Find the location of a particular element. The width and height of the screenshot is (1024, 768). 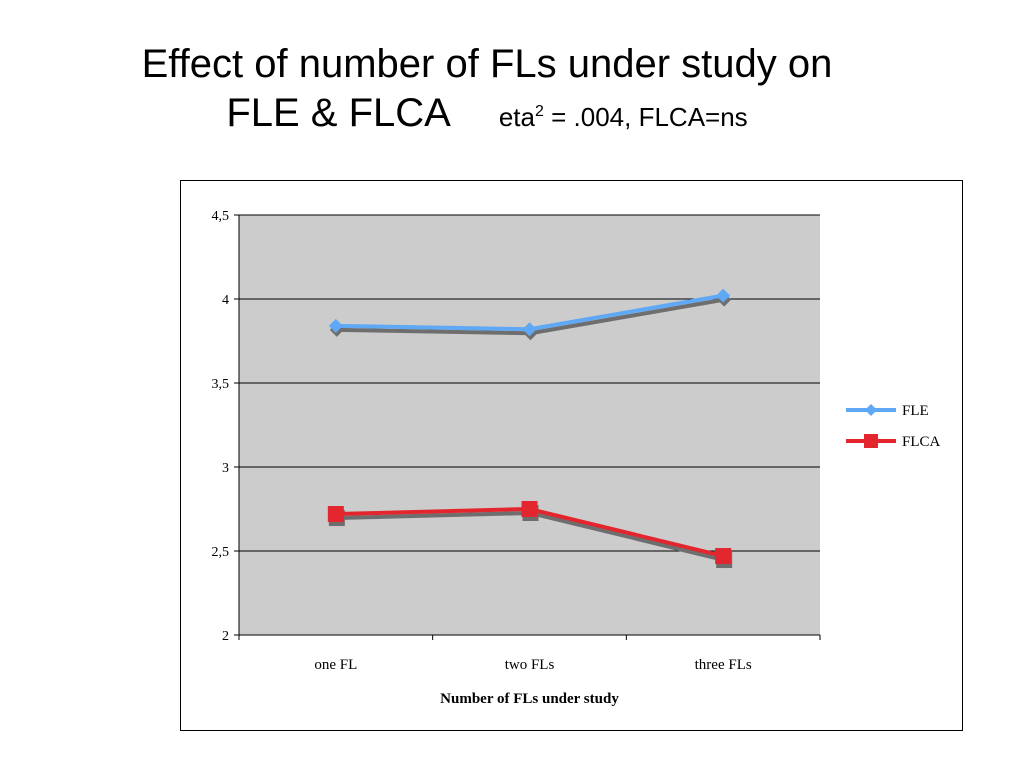

y-tick-label: 4 is located at coordinates (225, 300).